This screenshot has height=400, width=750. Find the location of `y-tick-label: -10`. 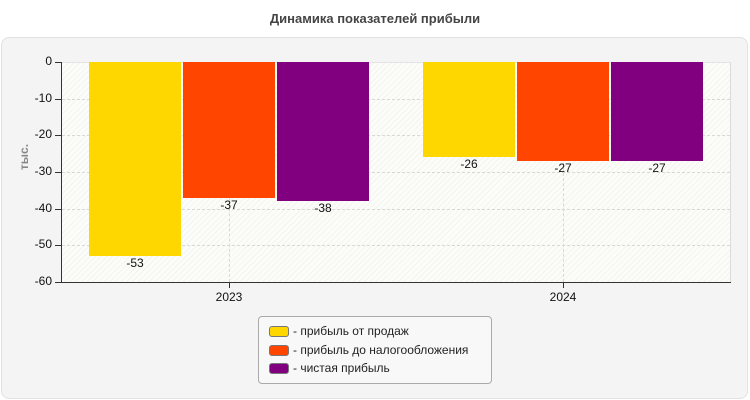

y-tick-label: -10 is located at coordinates (43, 98).